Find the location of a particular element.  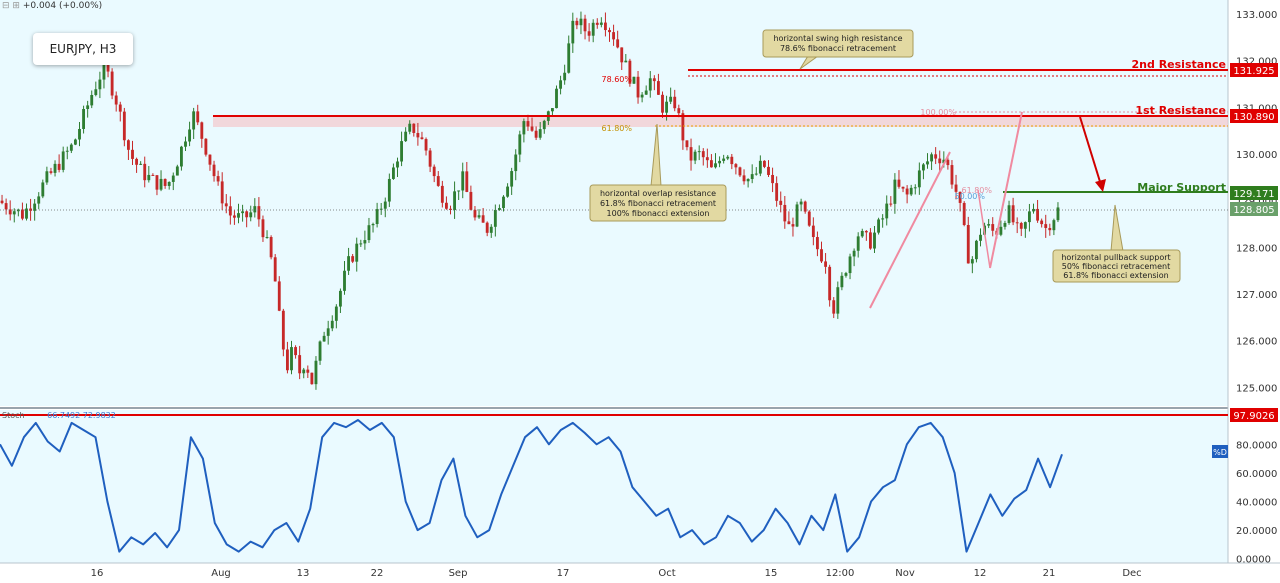

time-tick-4: Sep is located at coordinates (458, 573).